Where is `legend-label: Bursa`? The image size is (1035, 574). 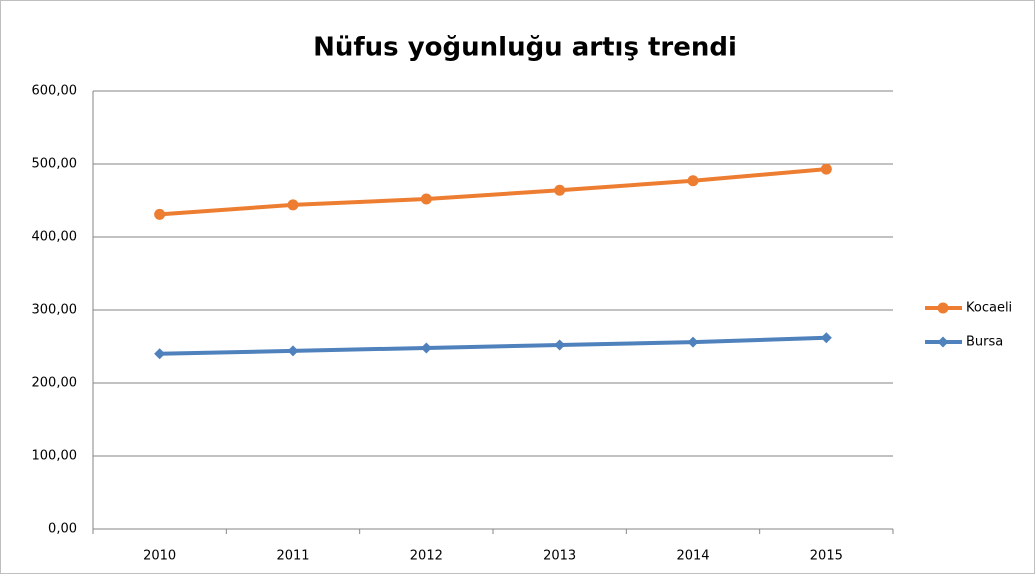
legend-label: Bursa is located at coordinates (984, 342).